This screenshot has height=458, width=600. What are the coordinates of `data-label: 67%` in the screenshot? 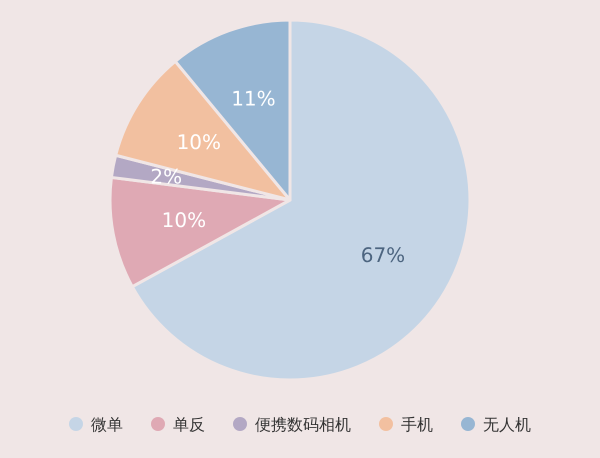 It's located at (383, 254).